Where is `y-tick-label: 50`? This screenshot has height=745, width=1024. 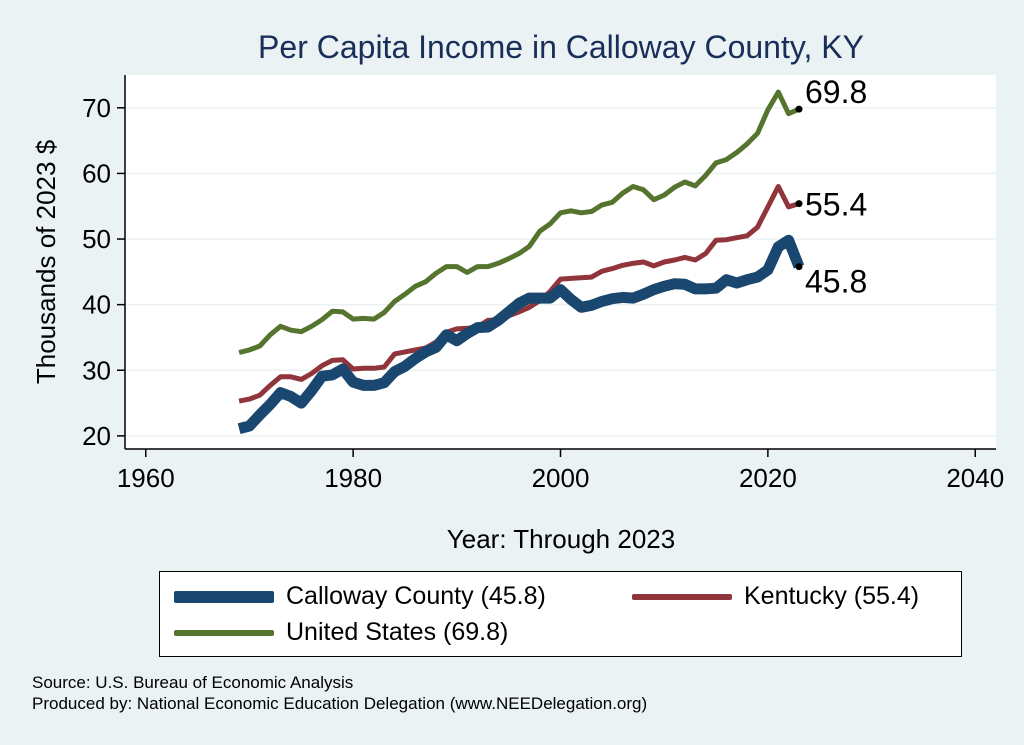
y-tick-label: 50 is located at coordinates (96, 239).